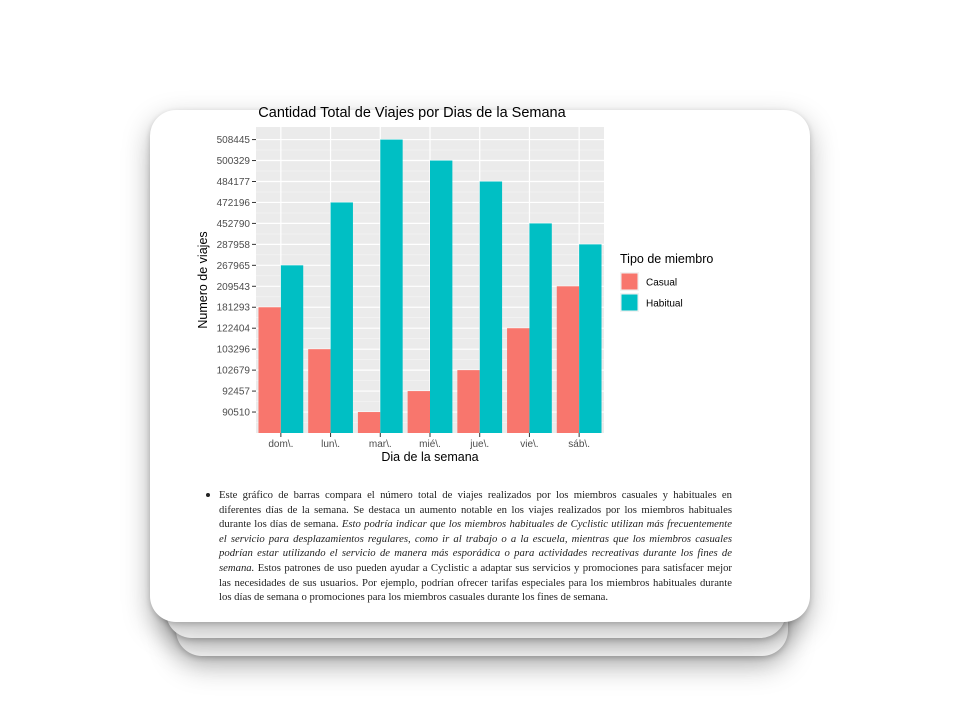 This screenshot has width=960, height=720. I want to click on x-tick-label: dom\., so click(280, 444).